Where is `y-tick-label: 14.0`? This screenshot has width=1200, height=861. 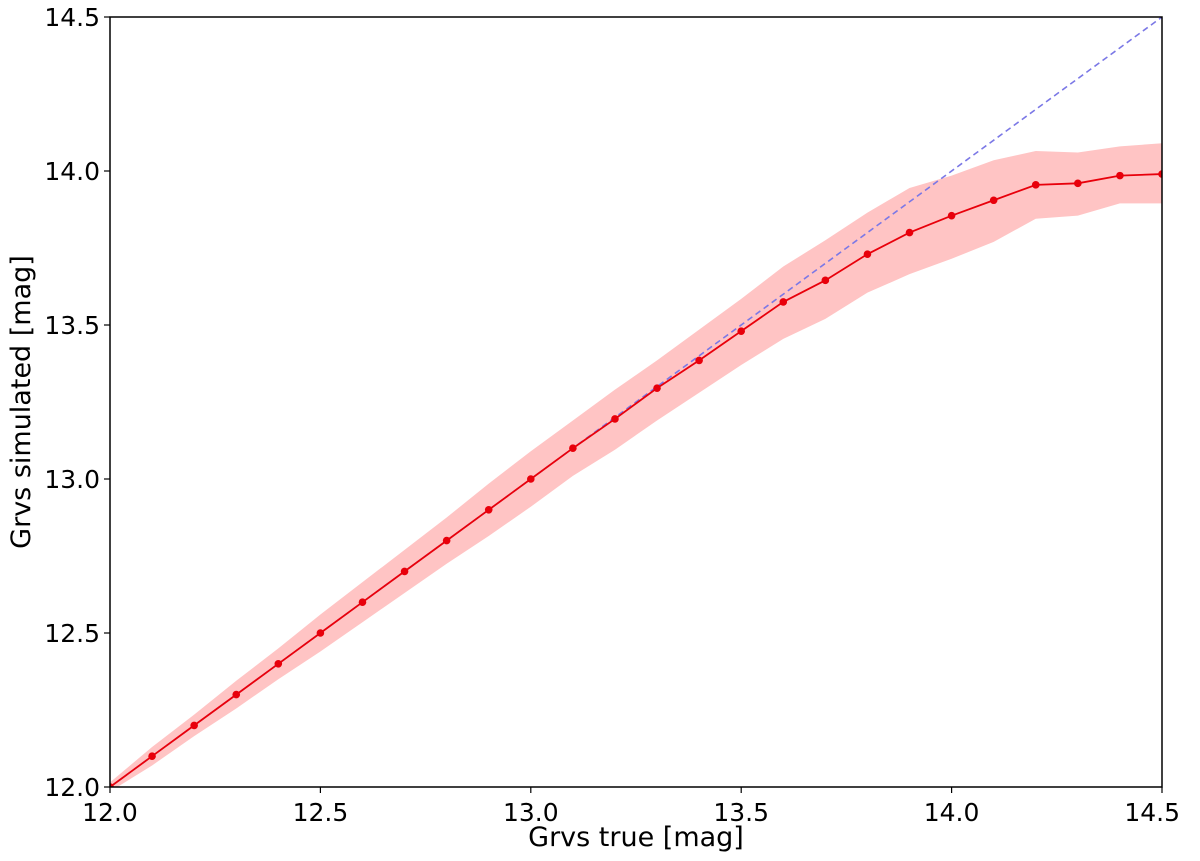
y-tick-label: 14.0 is located at coordinates (72, 171).